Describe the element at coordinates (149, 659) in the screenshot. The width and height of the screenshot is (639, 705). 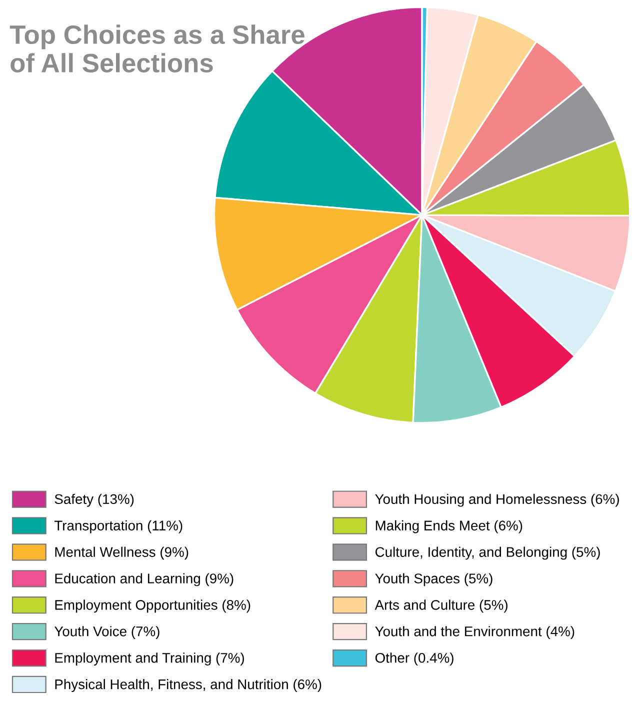
I see `legend-label: Employment and Training (7%)` at that location.